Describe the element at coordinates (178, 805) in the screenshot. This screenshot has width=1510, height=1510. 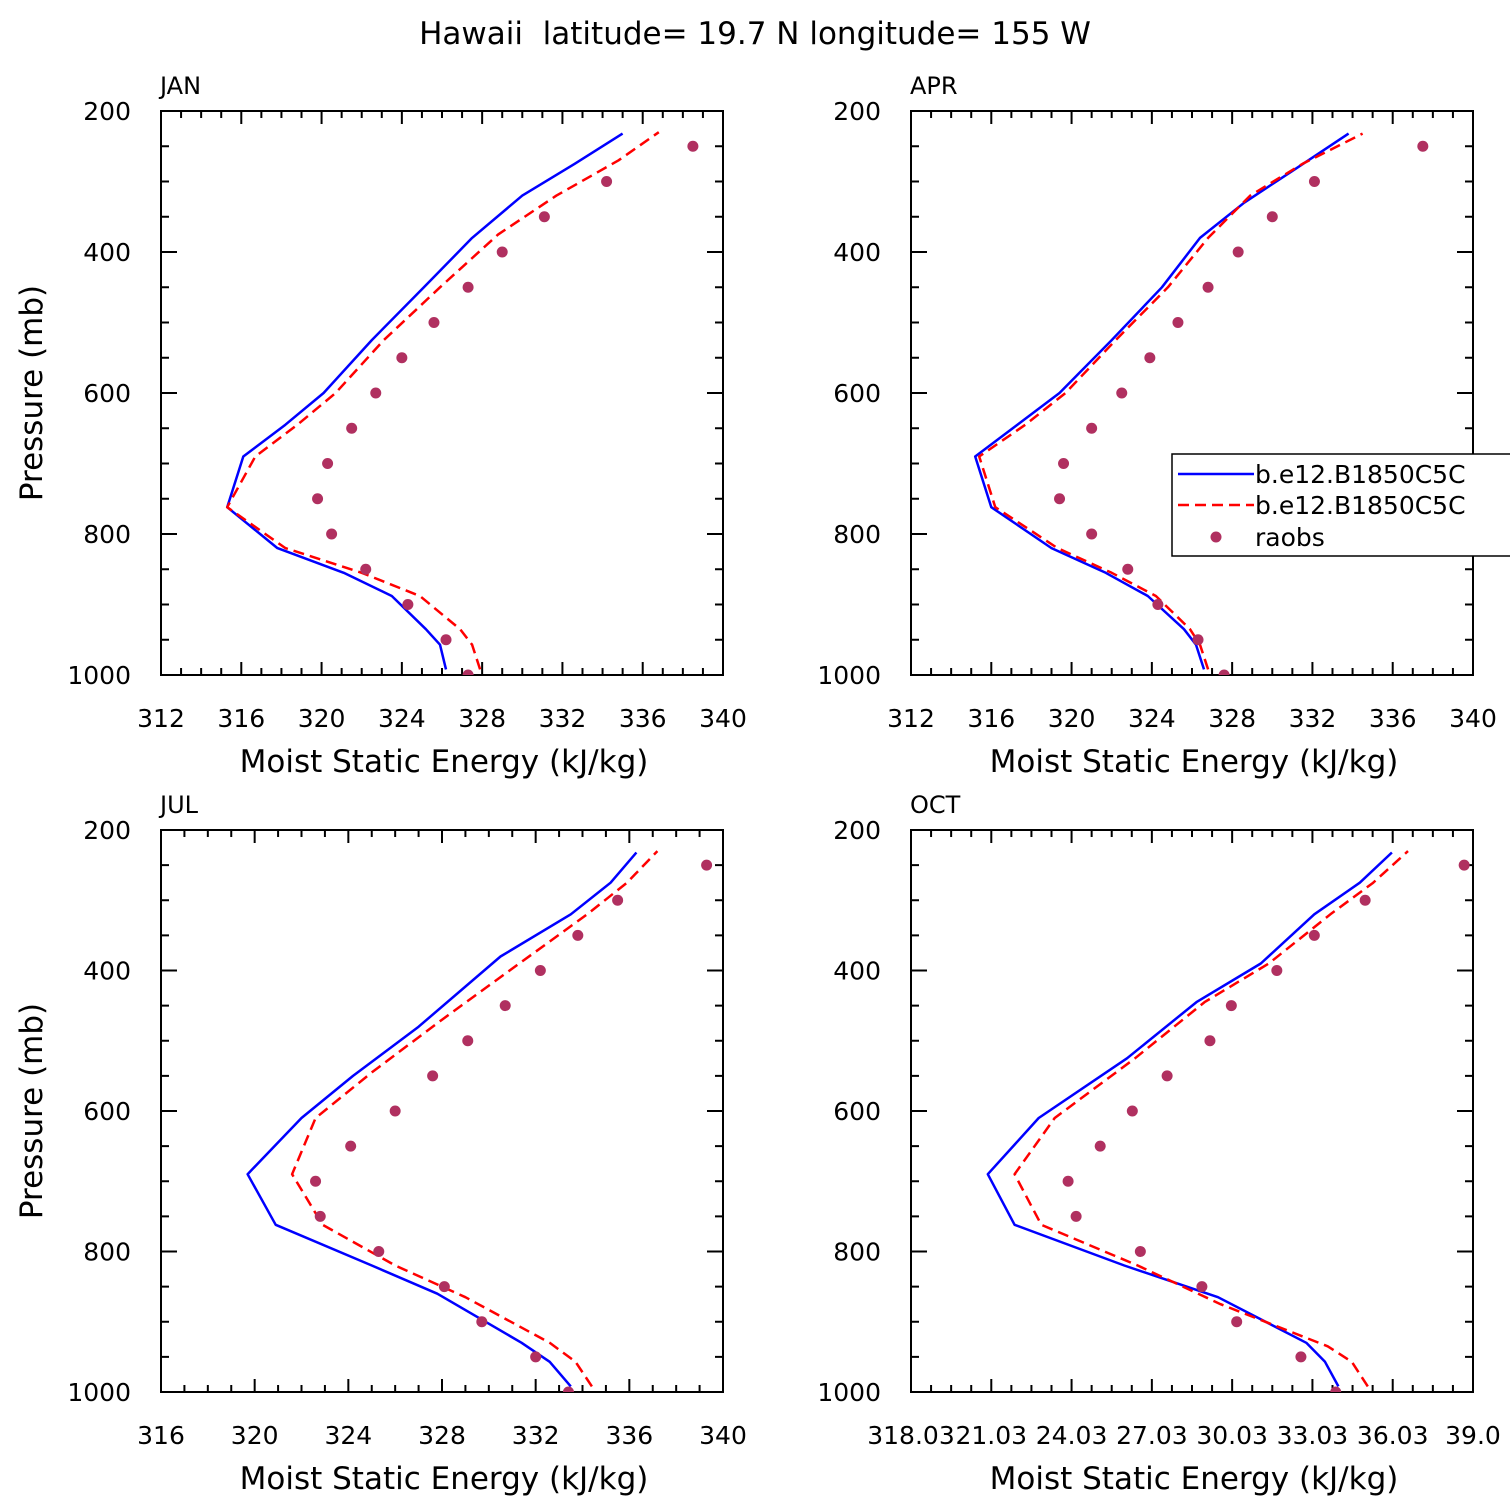
I see `panel-label: JUL` at that location.